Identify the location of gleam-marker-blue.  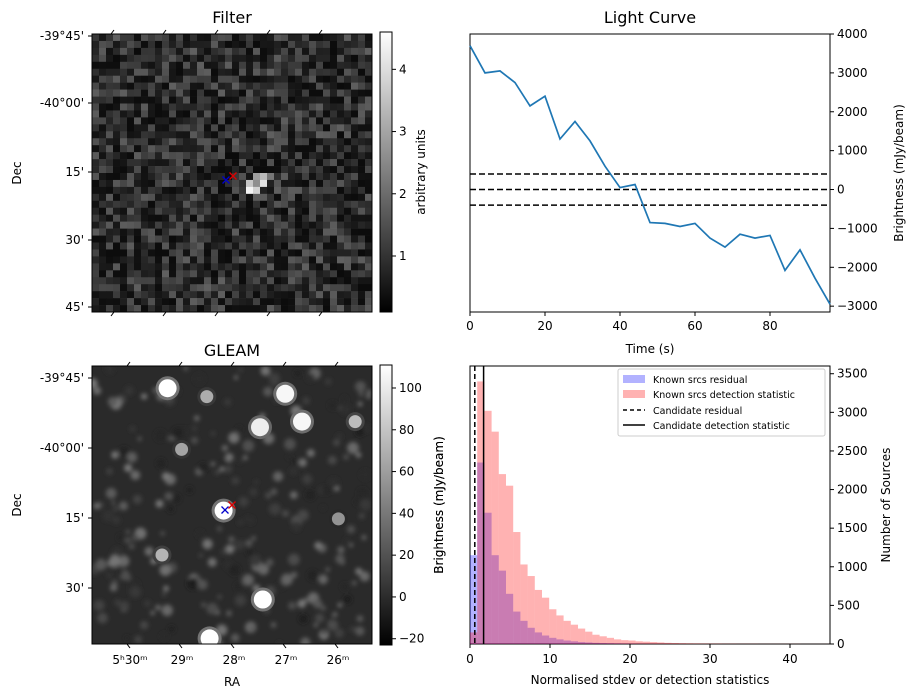
(225, 510).